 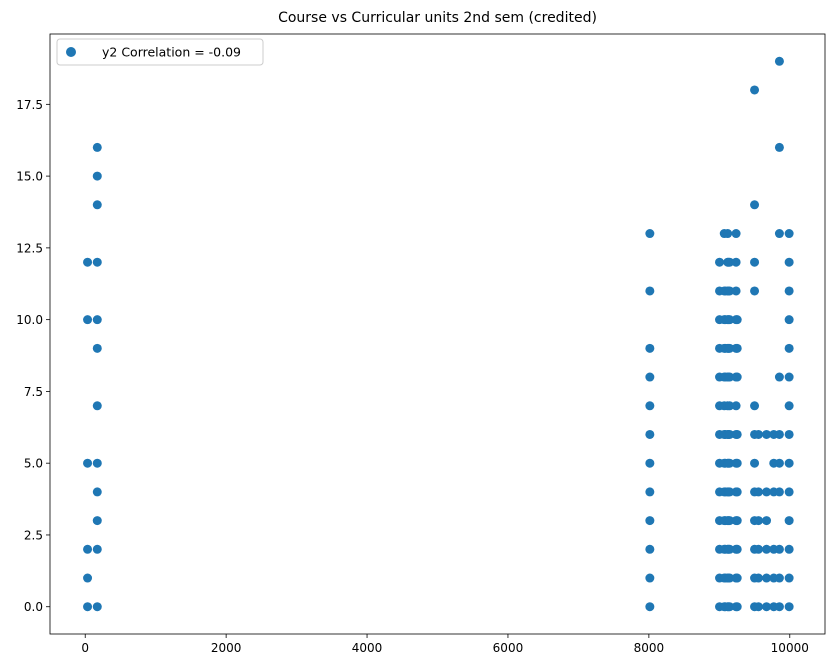 I want to click on y-tick-label: 15.0, so click(x=29, y=177).